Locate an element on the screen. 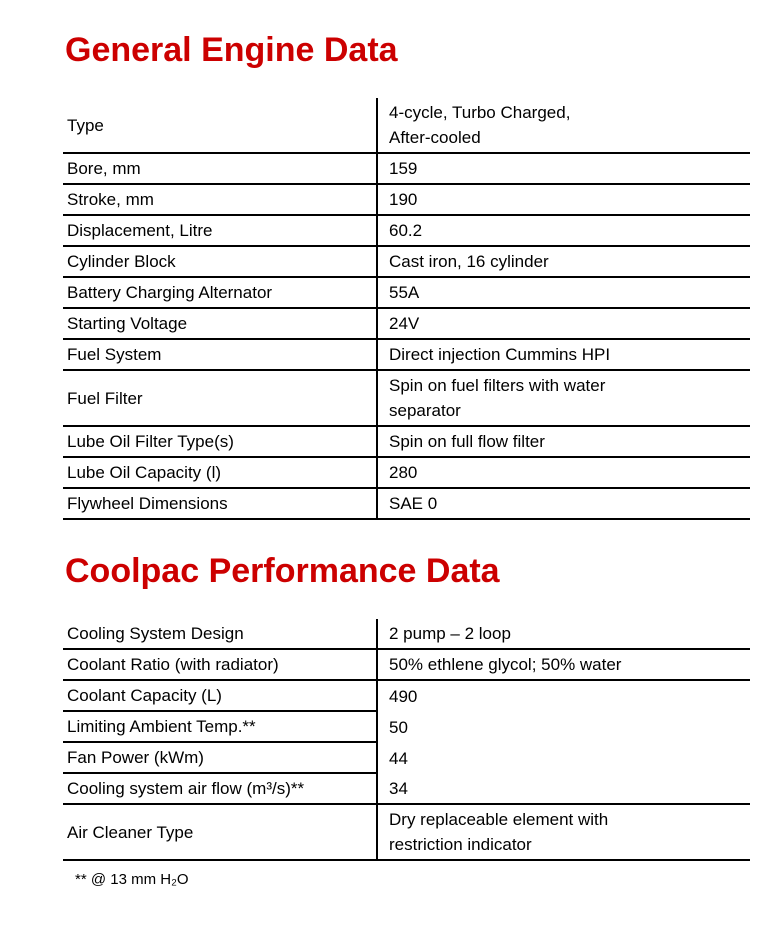  table-row-flywheel-dimensions: Flywheel Dimensions SAE 0 is located at coordinates (406, 504).